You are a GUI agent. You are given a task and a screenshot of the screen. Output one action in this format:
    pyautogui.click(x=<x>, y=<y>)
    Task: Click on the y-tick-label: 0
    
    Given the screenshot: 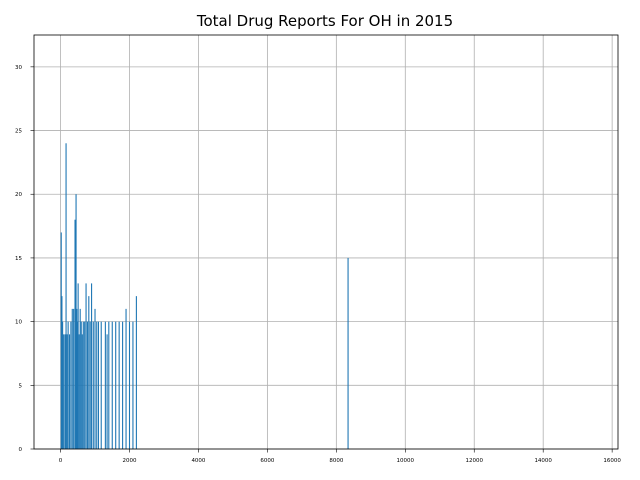 What is the action you would take?
    pyautogui.click(x=21, y=450)
    